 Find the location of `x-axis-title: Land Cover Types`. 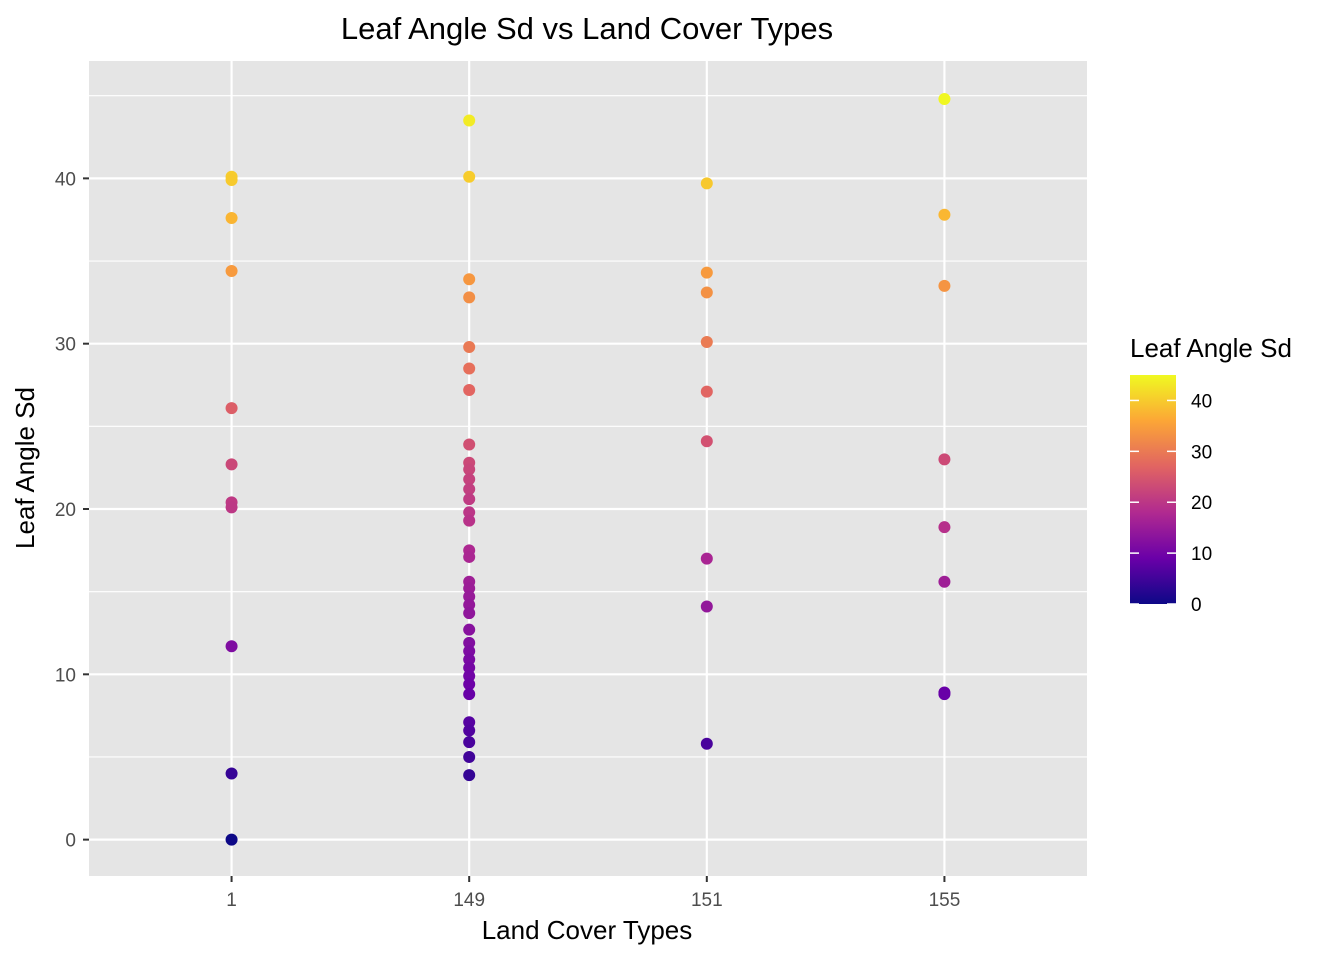

x-axis-title: Land Cover Types is located at coordinates (587, 930).